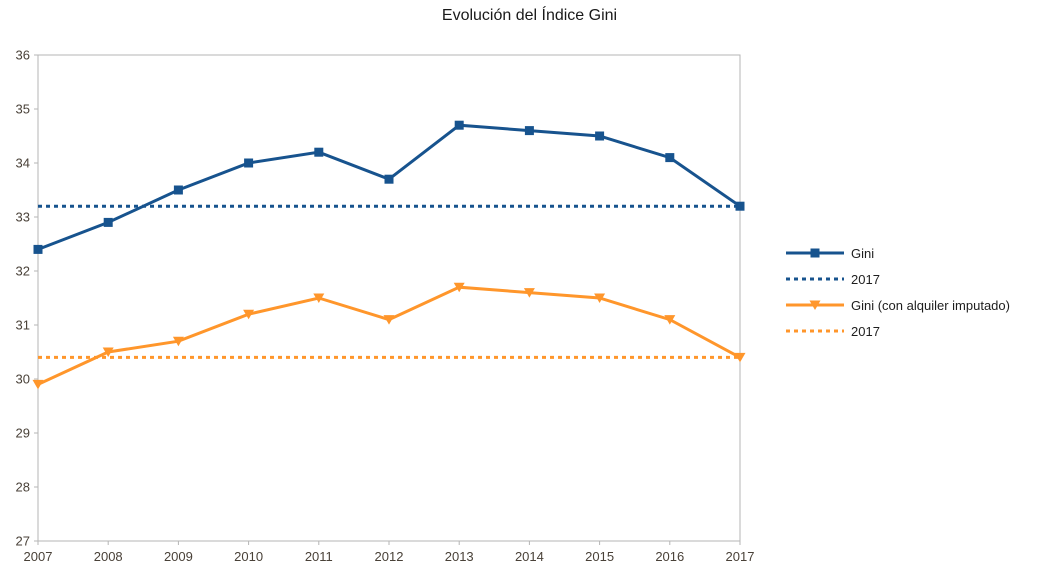 Image resolution: width=1059 pixels, height=587 pixels. What do you see at coordinates (23, 487) in the screenshot?
I see `y-tick-label: 28` at bounding box center [23, 487].